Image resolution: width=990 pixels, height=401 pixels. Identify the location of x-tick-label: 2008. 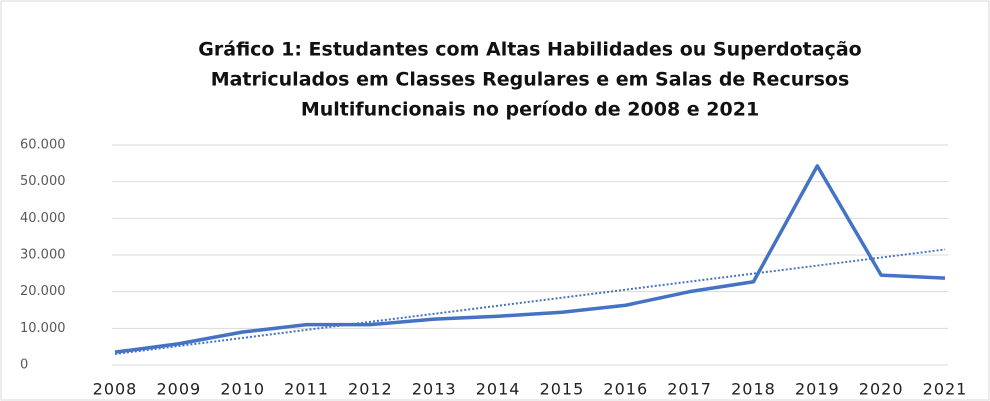
(115, 389).